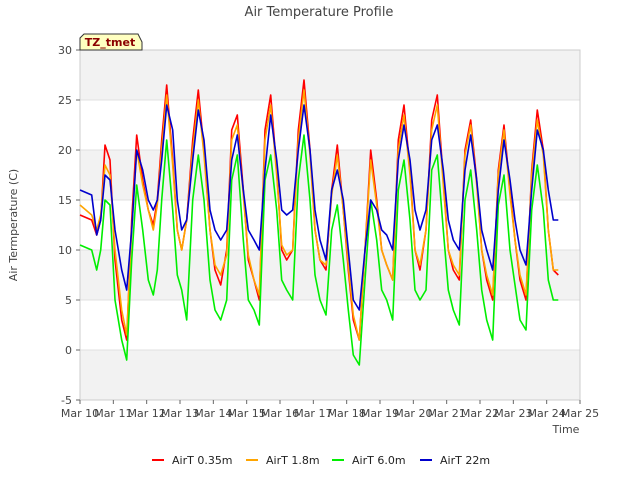 This screenshot has height=480, width=640. I want to click on x-tick-label: Mar 25, so click(580, 413).